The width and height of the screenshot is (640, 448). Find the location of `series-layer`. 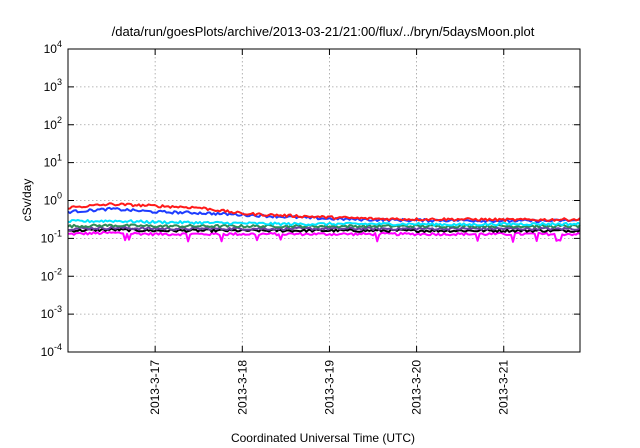

series-layer is located at coordinates (324, 222).